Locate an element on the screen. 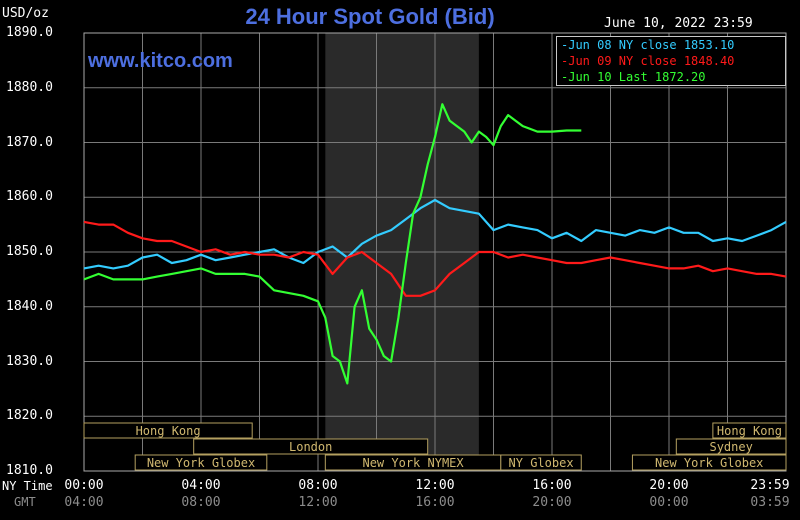 The width and height of the screenshot is (800, 520). y-tick-label: 1890.0 is located at coordinates (29, 32).